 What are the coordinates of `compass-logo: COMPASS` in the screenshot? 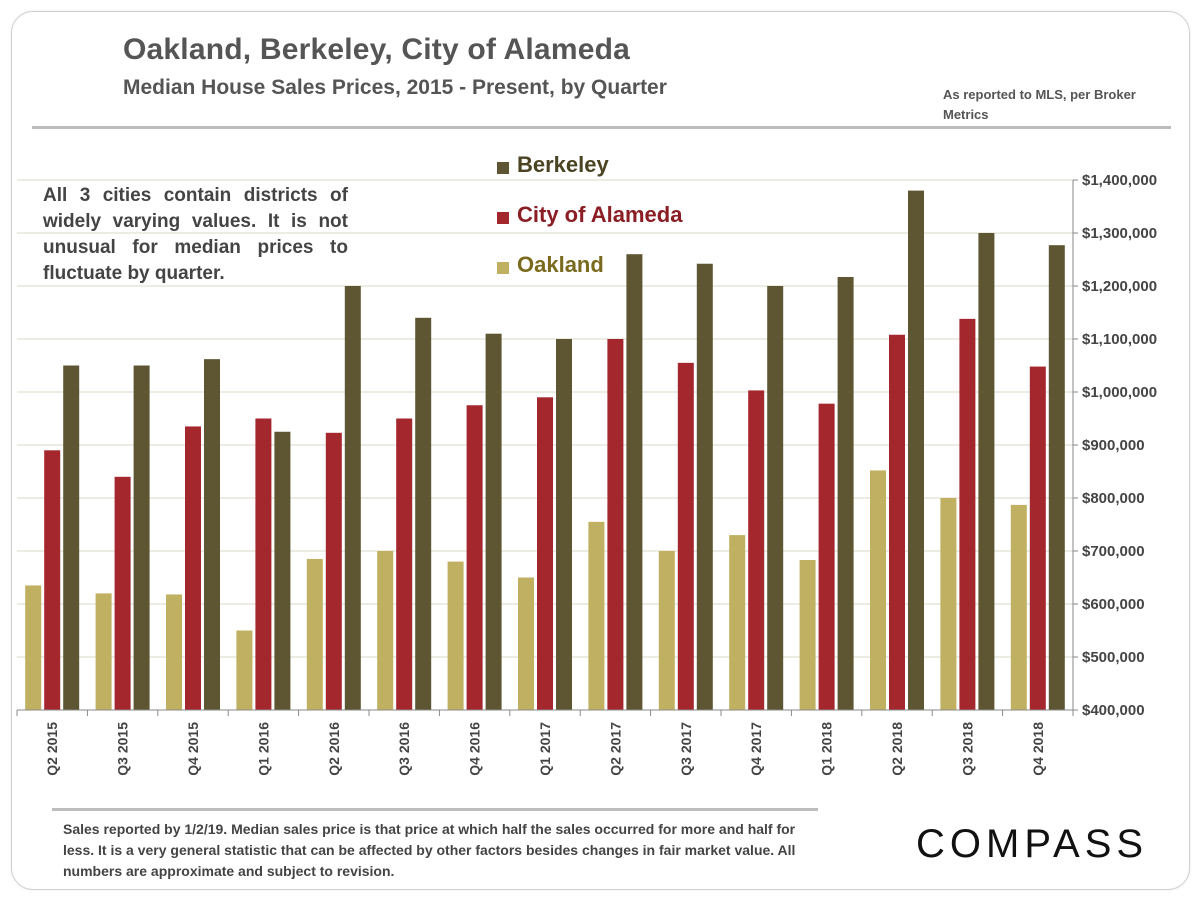 It's located at (1032, 844).